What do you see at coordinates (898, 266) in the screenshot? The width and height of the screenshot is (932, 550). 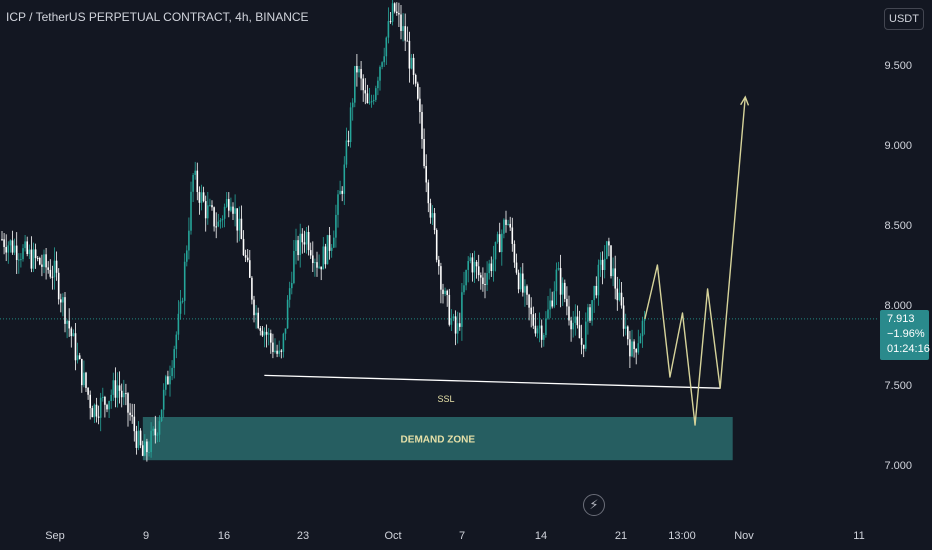 I see `price-axis: 7.000 7.500 8.000 8.500 9.000 9.500` at bounding box center [898, 266].